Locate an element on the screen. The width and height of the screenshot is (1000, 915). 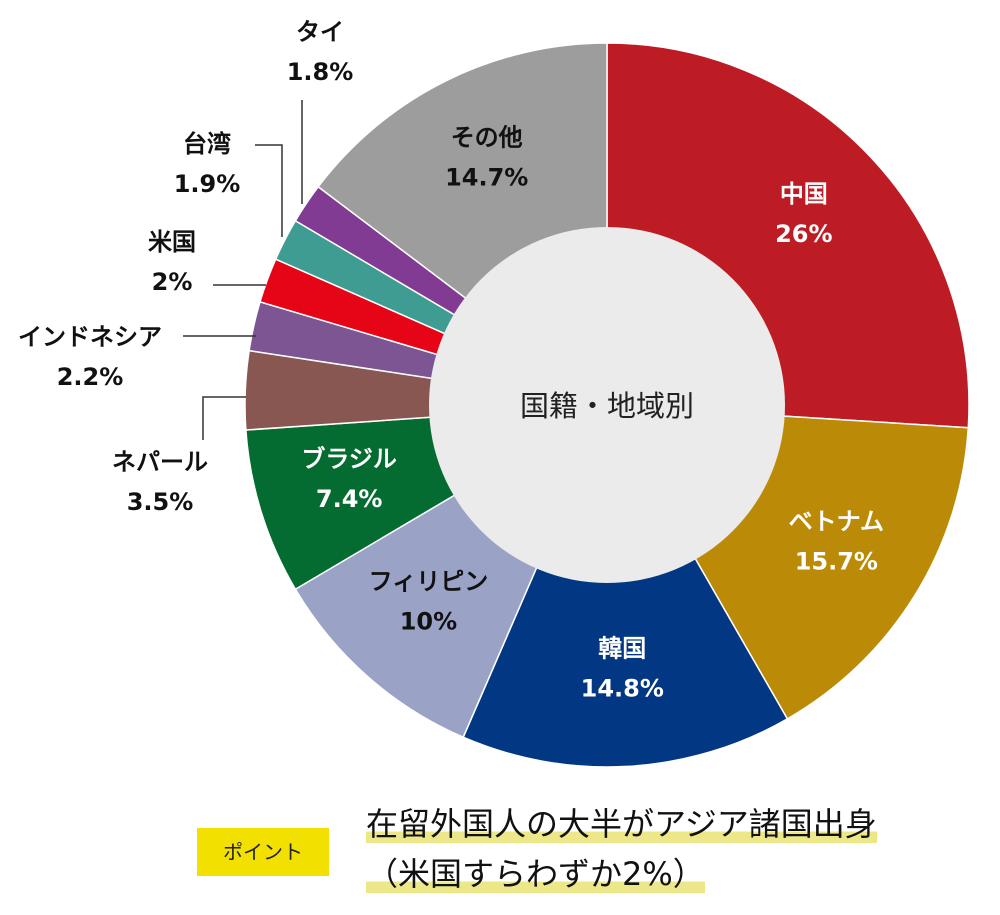
slice-value-label-3: 10% is located at coordinates (428, 622).